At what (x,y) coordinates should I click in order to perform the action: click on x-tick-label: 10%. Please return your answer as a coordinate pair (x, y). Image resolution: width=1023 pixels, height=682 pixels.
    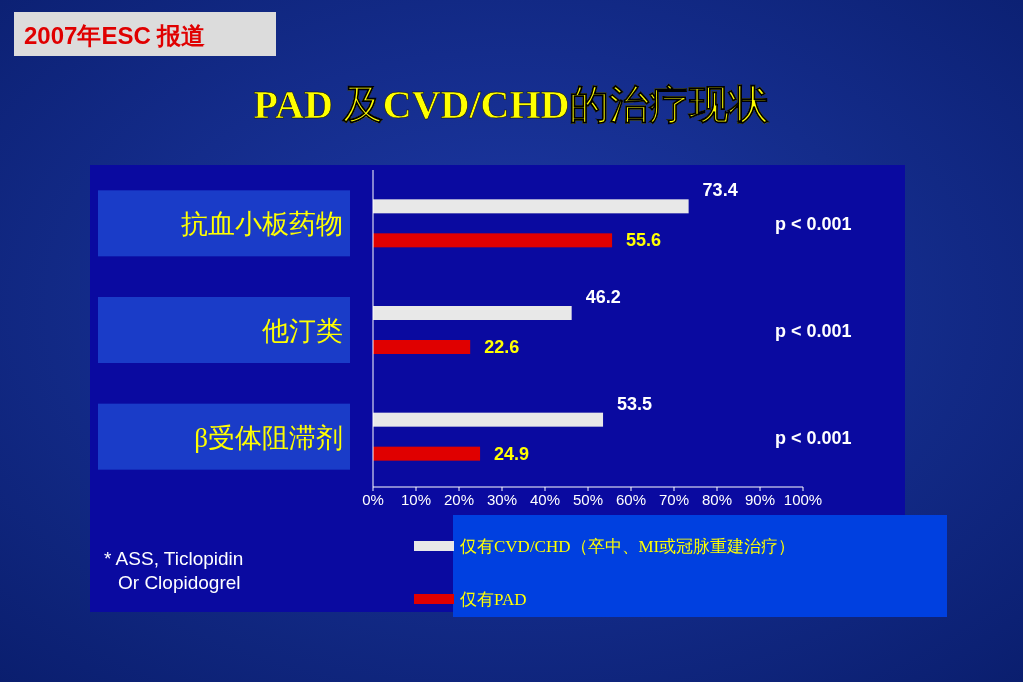
    Looking at the image, I should click on (416, 499).